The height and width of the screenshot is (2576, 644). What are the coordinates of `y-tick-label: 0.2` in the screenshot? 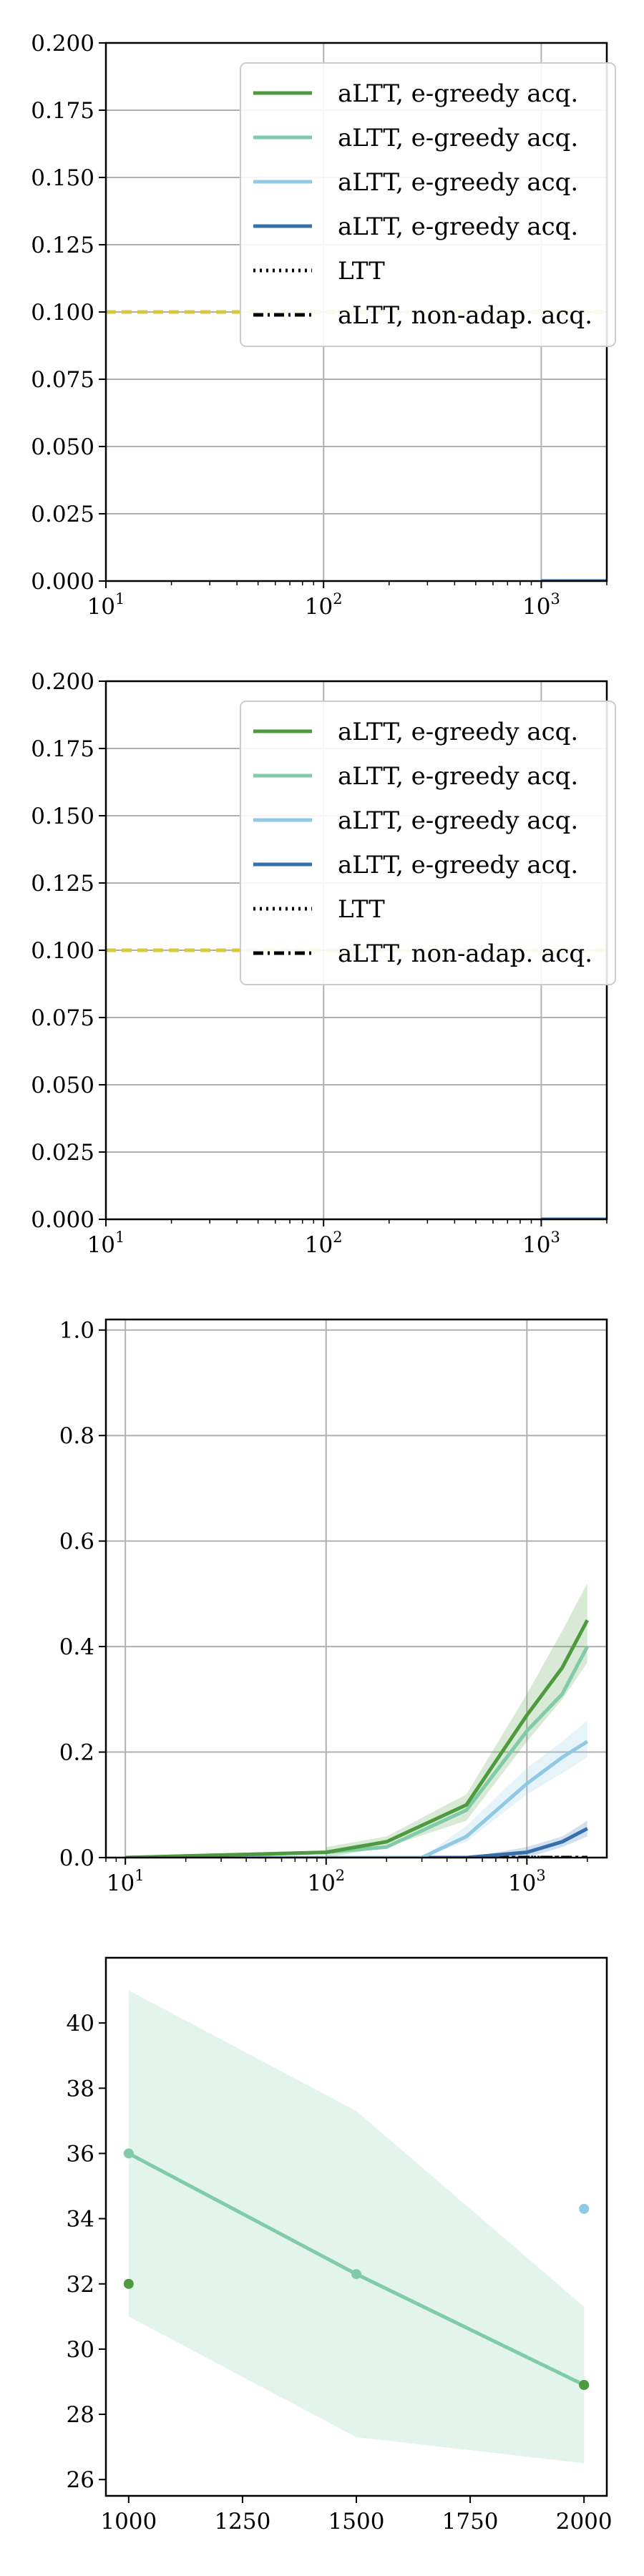 It's located at (76, 1753).